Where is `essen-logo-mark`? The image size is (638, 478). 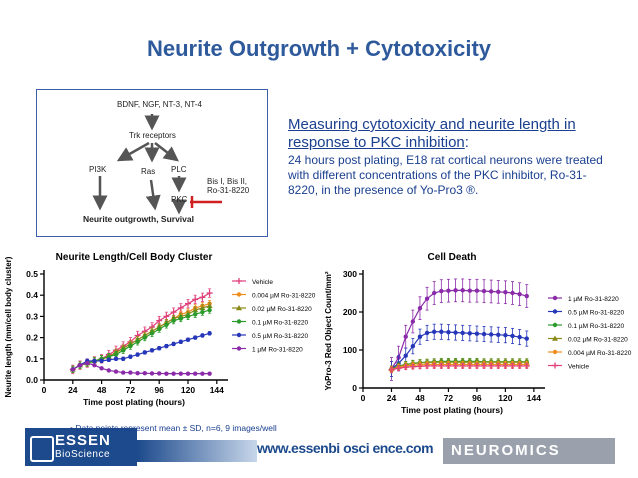 essen-logo-mark is located at coordinates (42, 449).